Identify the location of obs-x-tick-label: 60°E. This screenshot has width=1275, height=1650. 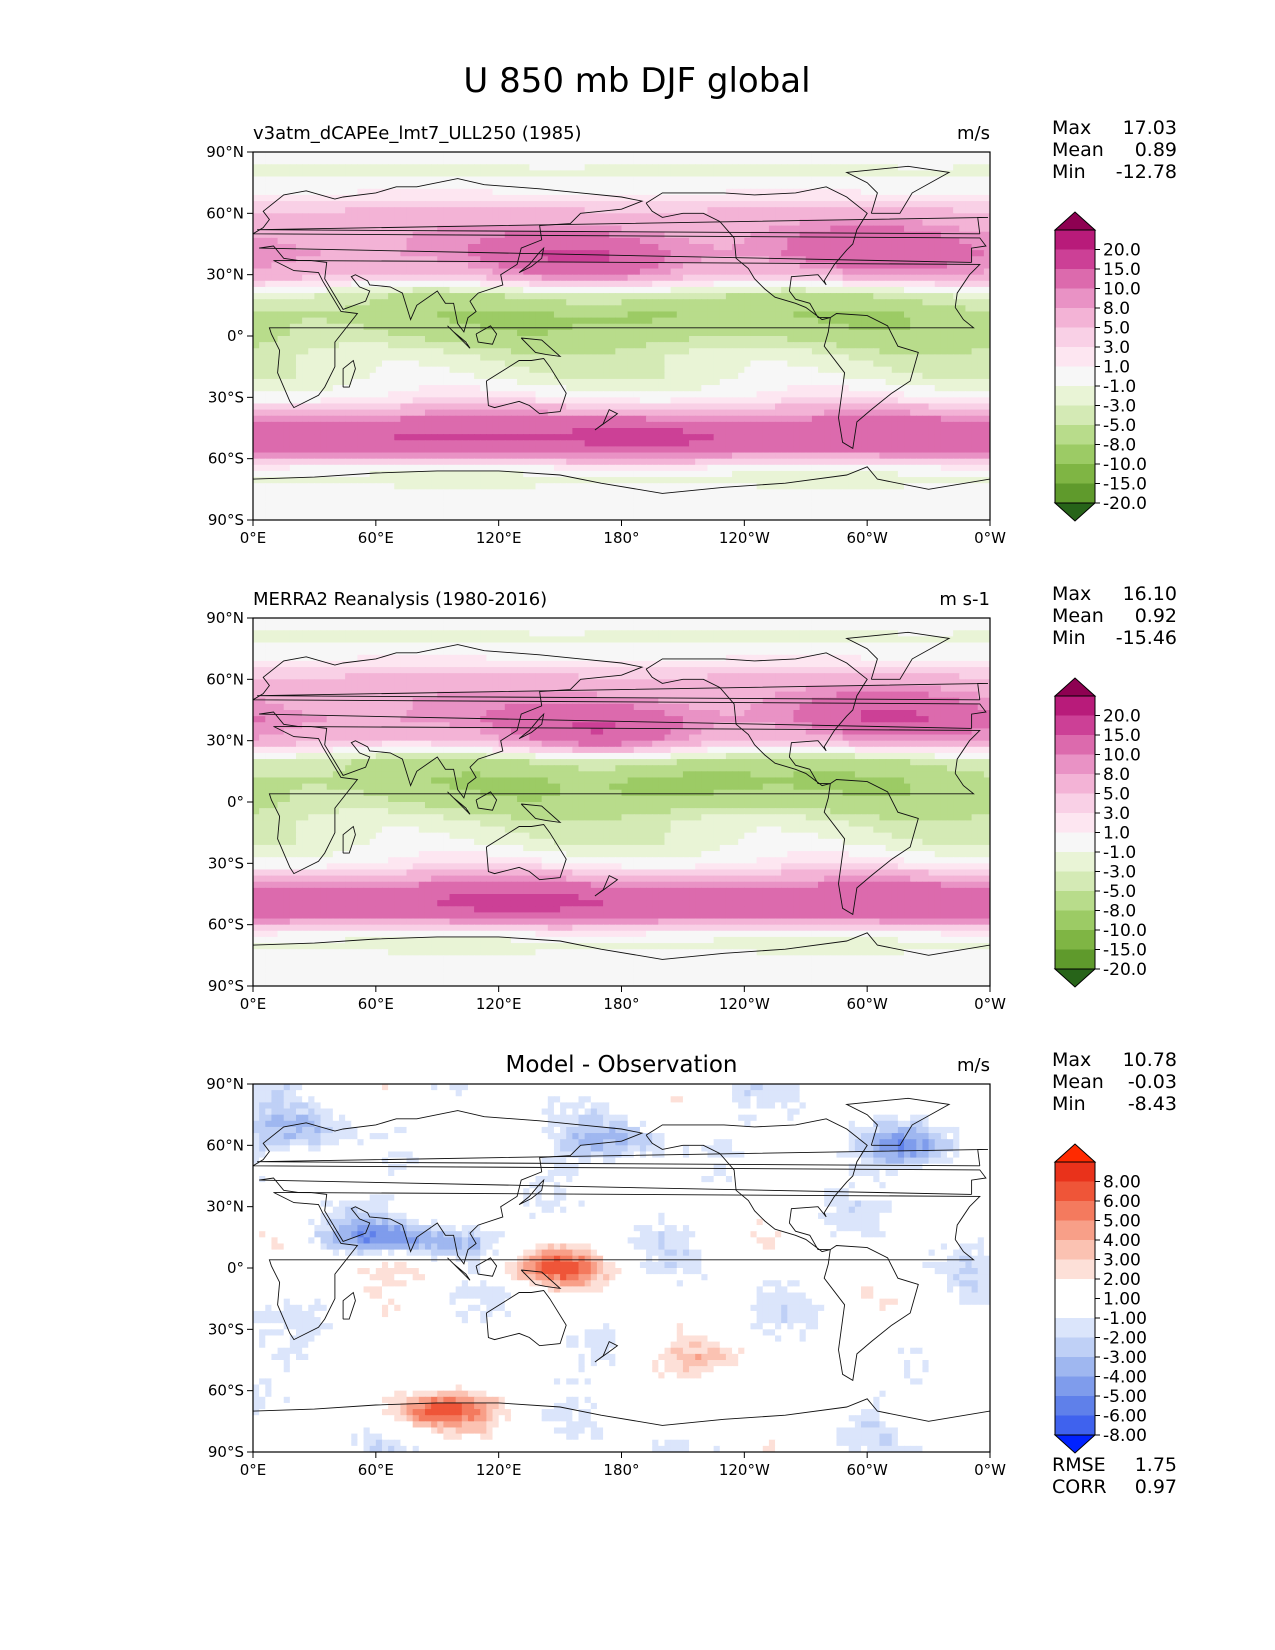
(376, 1004).